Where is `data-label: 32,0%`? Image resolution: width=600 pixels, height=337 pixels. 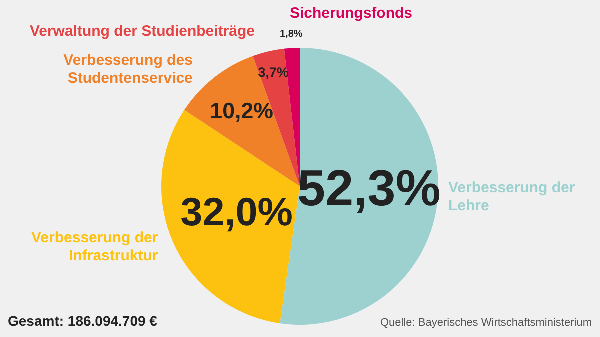
data-label: 32,0% is located at coordinates (236, 212).